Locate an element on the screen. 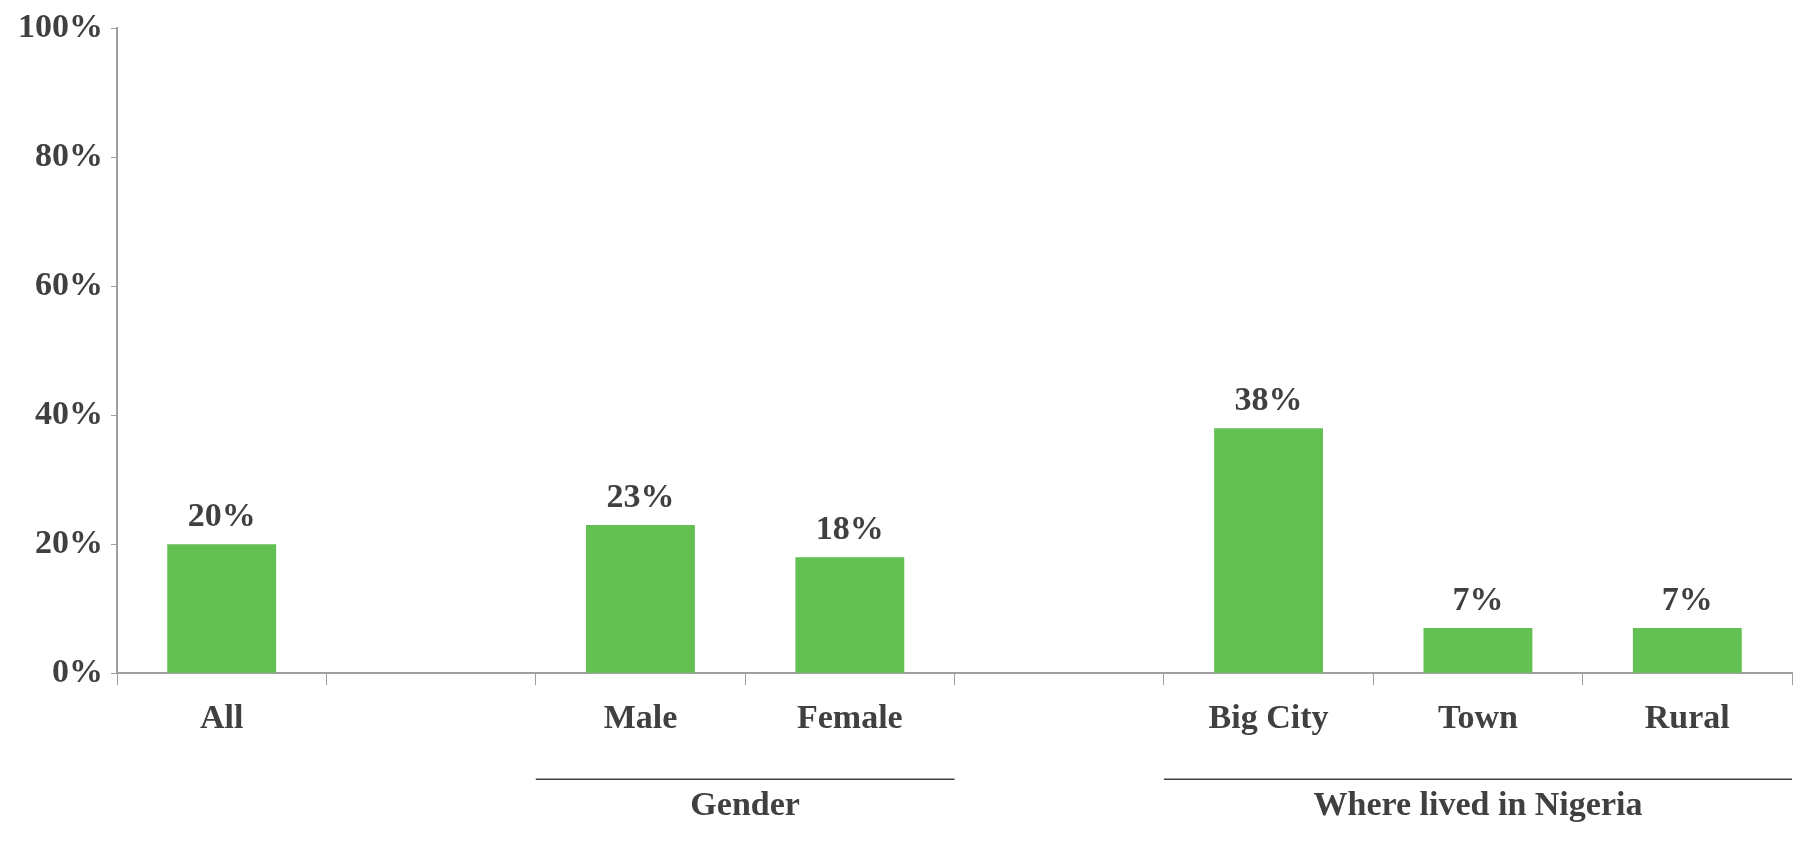  y-tick-label: 80% is located at coordinates (69, 155).